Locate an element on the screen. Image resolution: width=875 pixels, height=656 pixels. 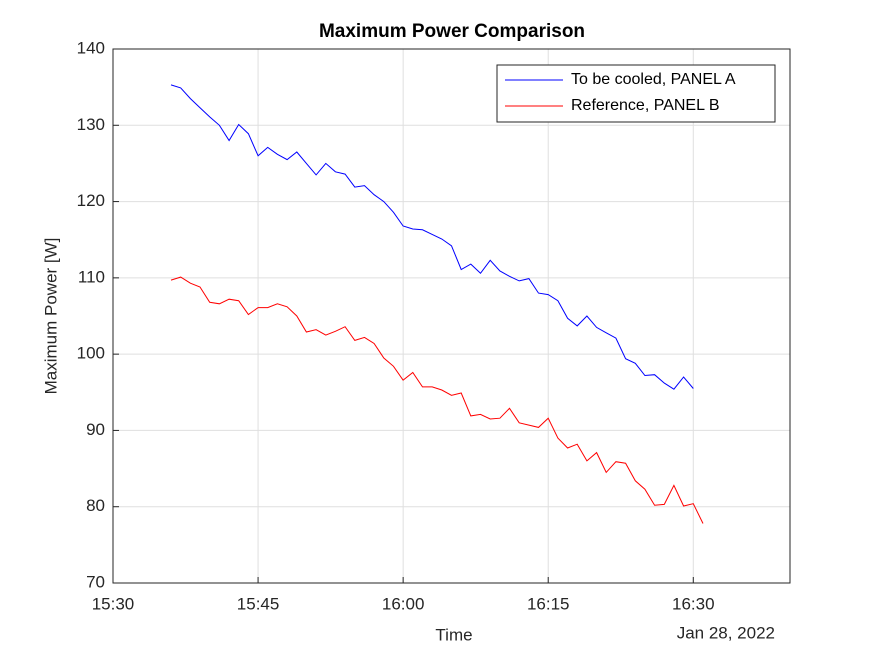
y-tick-label: 70 is located at coordinates (95, 581).